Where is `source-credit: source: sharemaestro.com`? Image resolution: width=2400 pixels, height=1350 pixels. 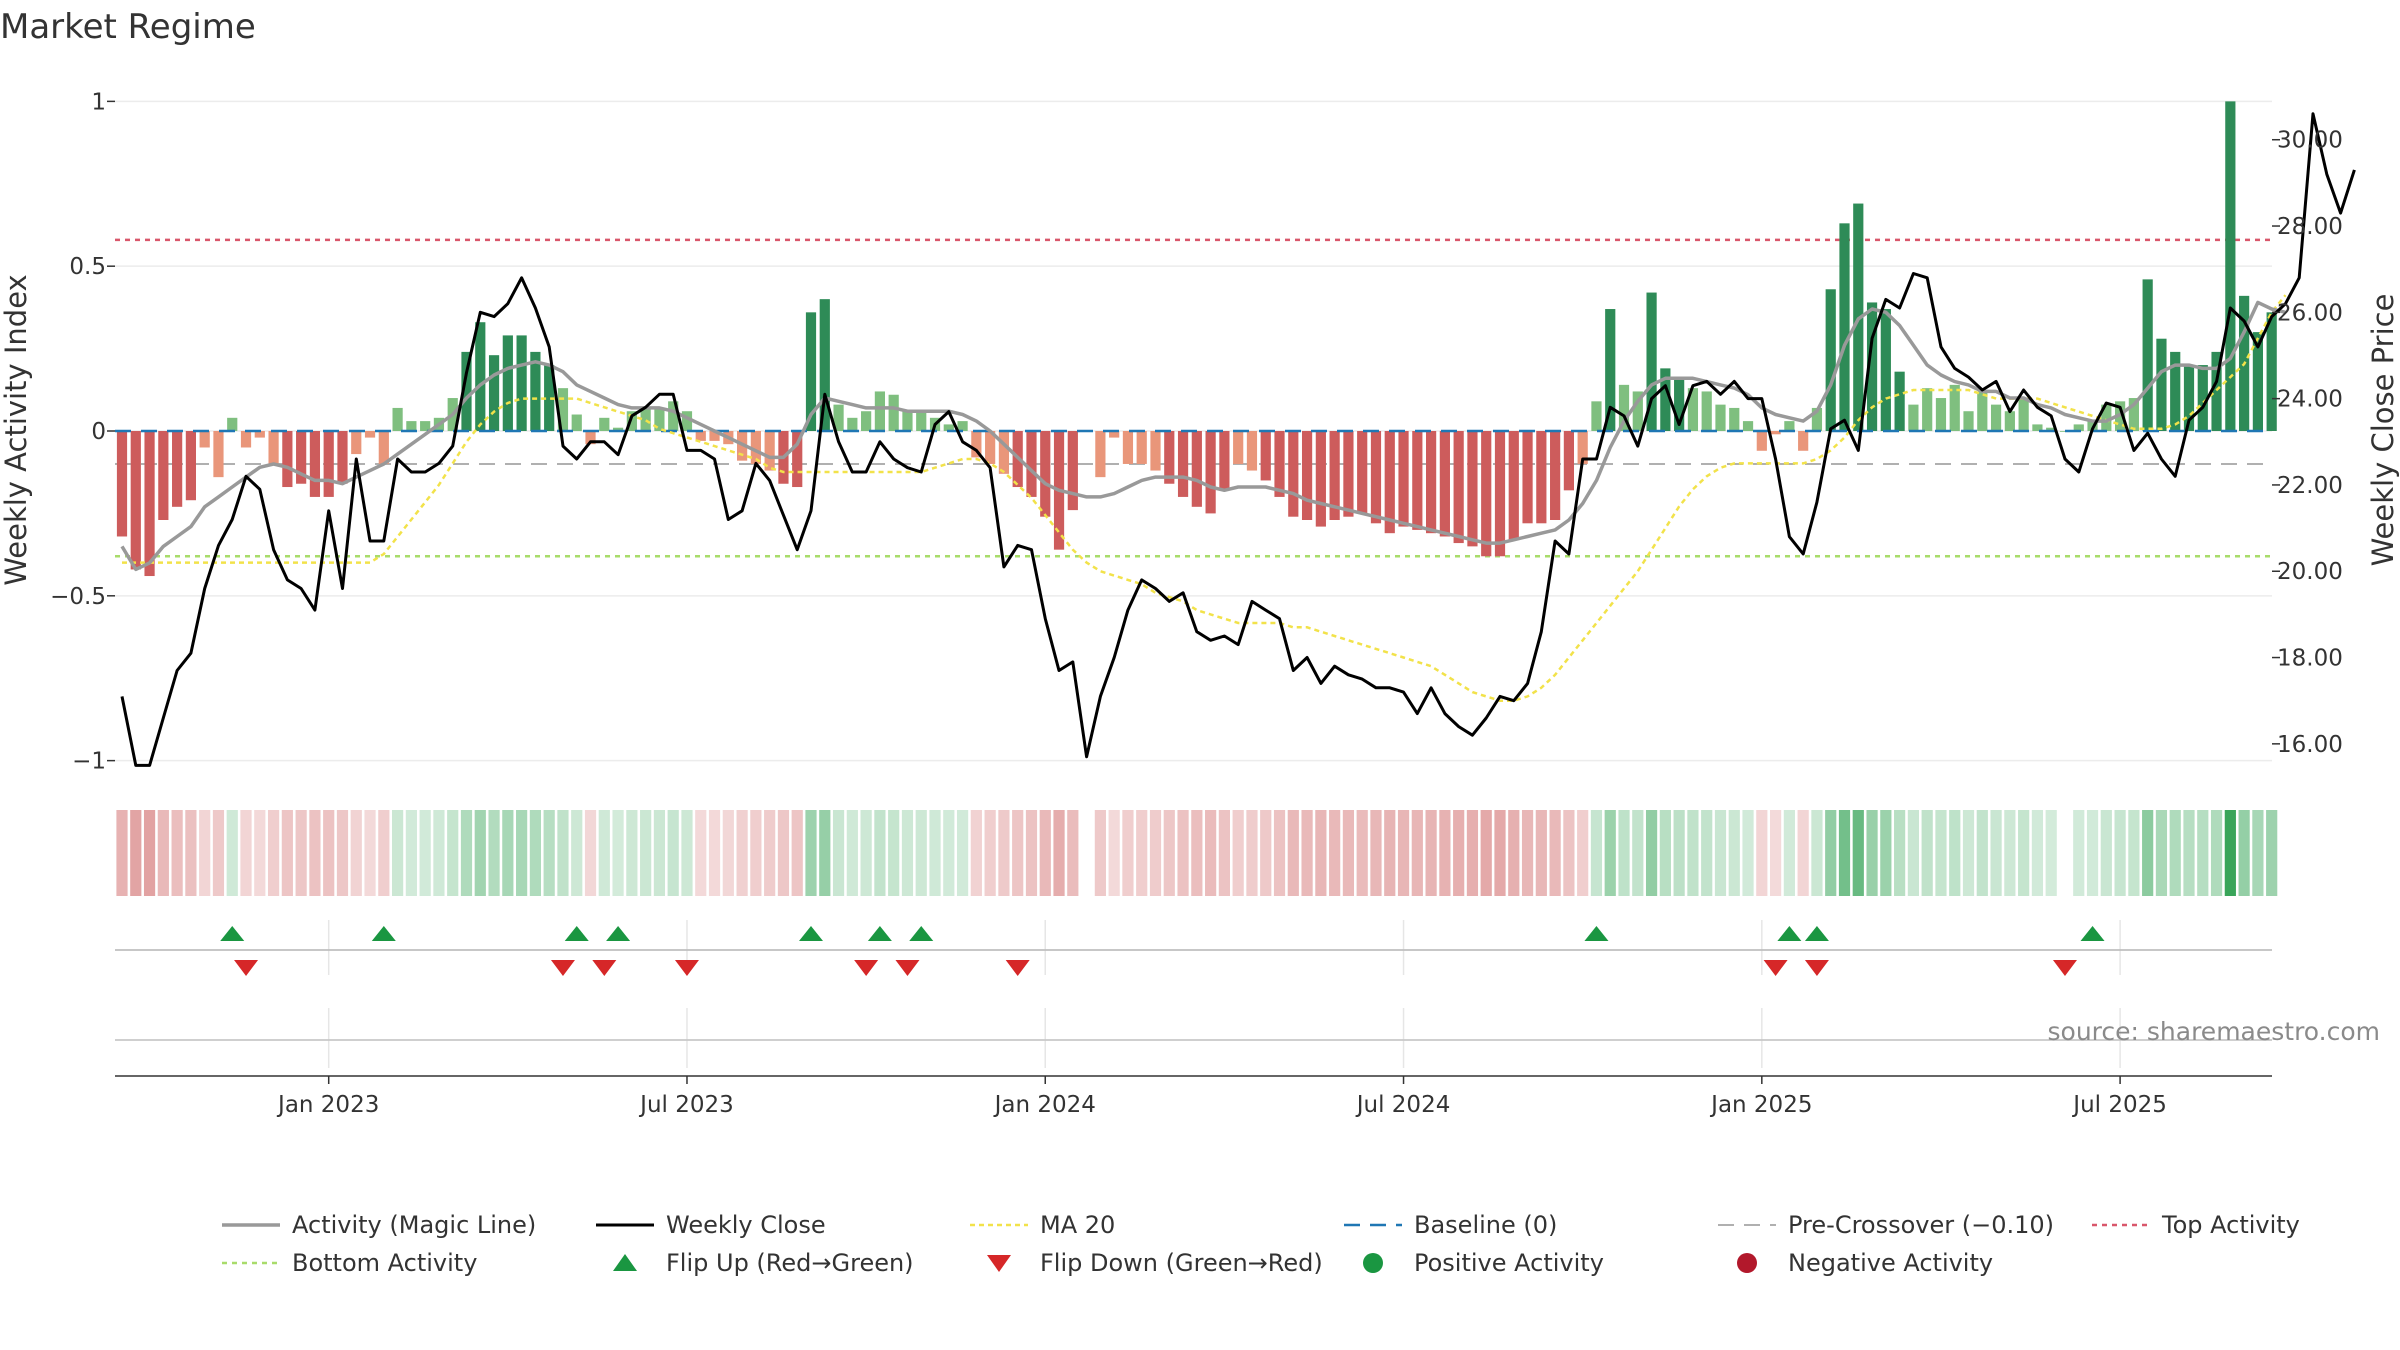
source-credit: source: sharemaestro.com is located at coordinates (2214, 1031).